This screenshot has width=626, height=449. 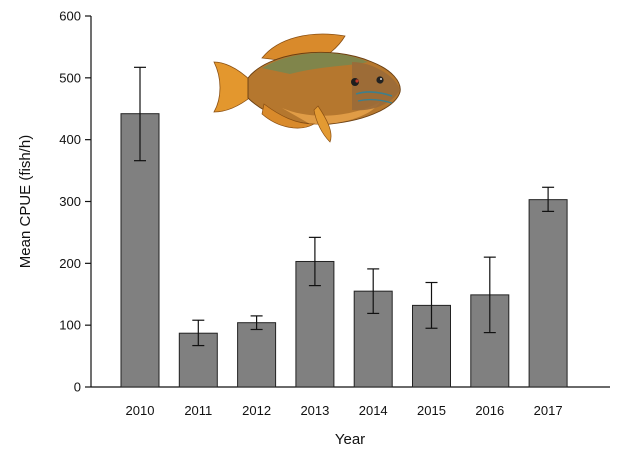 I want to click on y-tick-label: 600, so click(x=70, y=16).